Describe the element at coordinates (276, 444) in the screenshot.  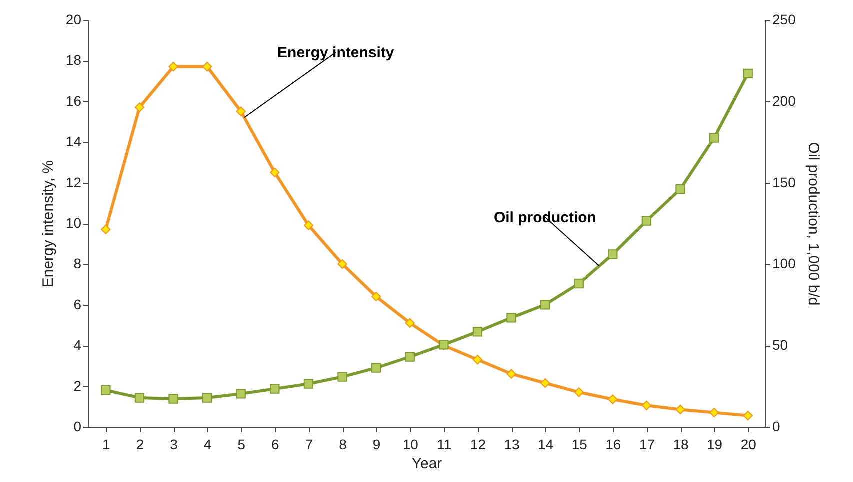
I see `x-tick-label: 6` at that location.